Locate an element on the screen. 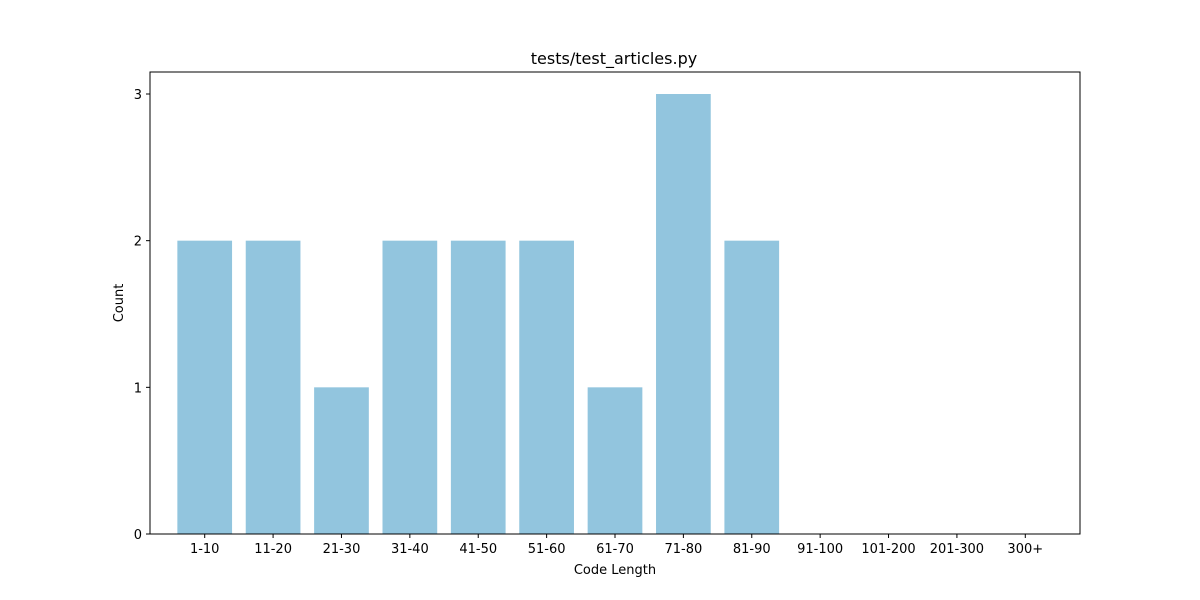 The height and width of the screenshot is (600, 1200). x-tick-label: 300+ is located at coordinates (1025, 549).